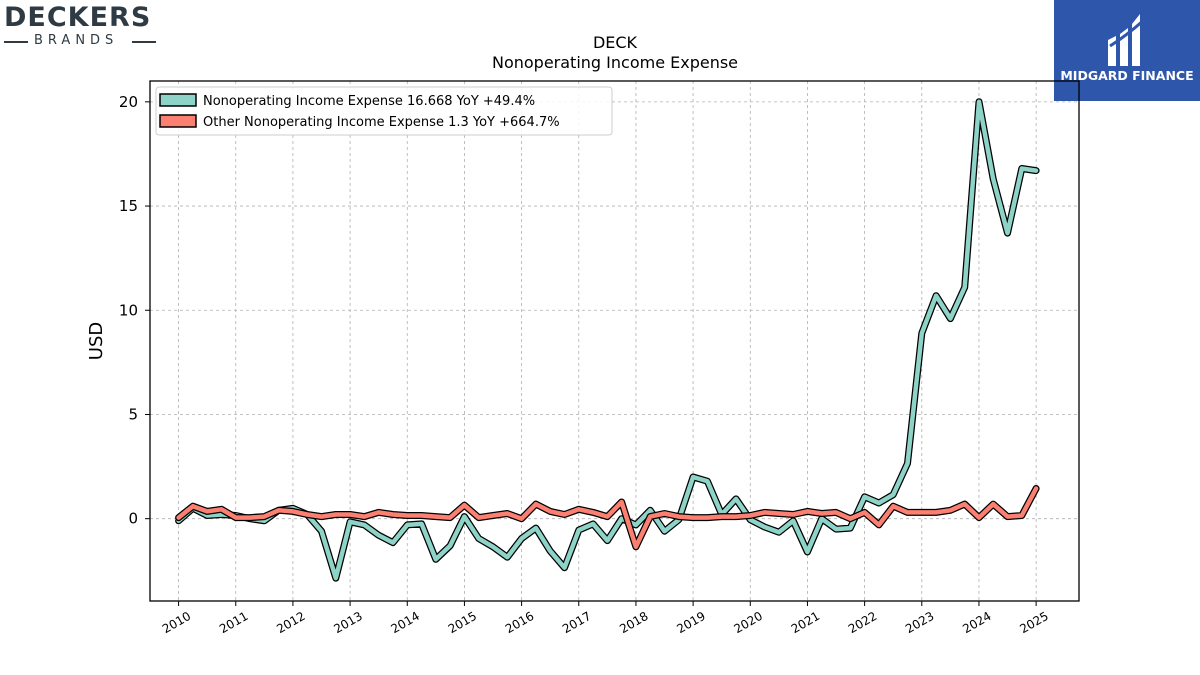 This screenshot has height=675, width=1200. What do you see at coordinates (16, 42) in the screenshot?
I see `brand-rule-left` at bounding box center [16, 42].